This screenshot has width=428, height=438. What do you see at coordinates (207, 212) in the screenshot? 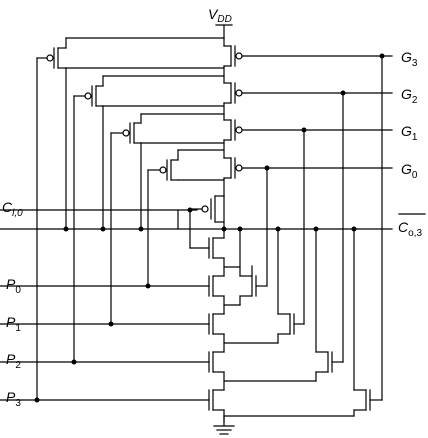
I see `pmos-carry-in` at bounding box center [207, 212].